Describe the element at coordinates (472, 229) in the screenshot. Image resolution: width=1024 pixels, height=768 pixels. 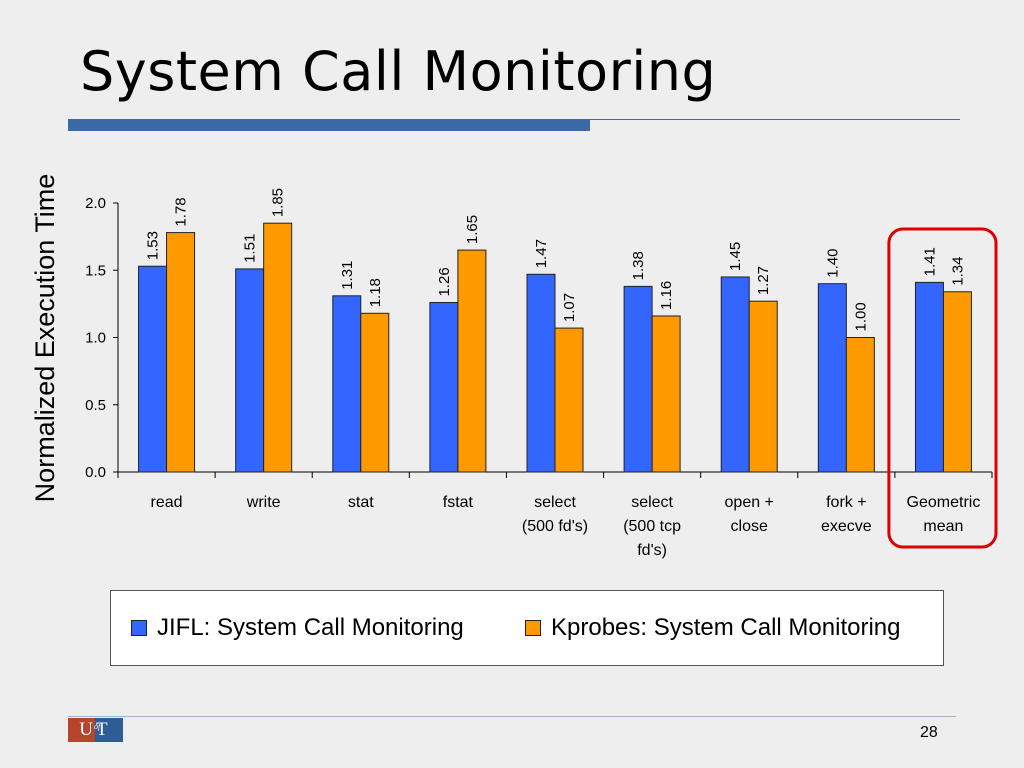
I see `data-label: 1.65` at that location.